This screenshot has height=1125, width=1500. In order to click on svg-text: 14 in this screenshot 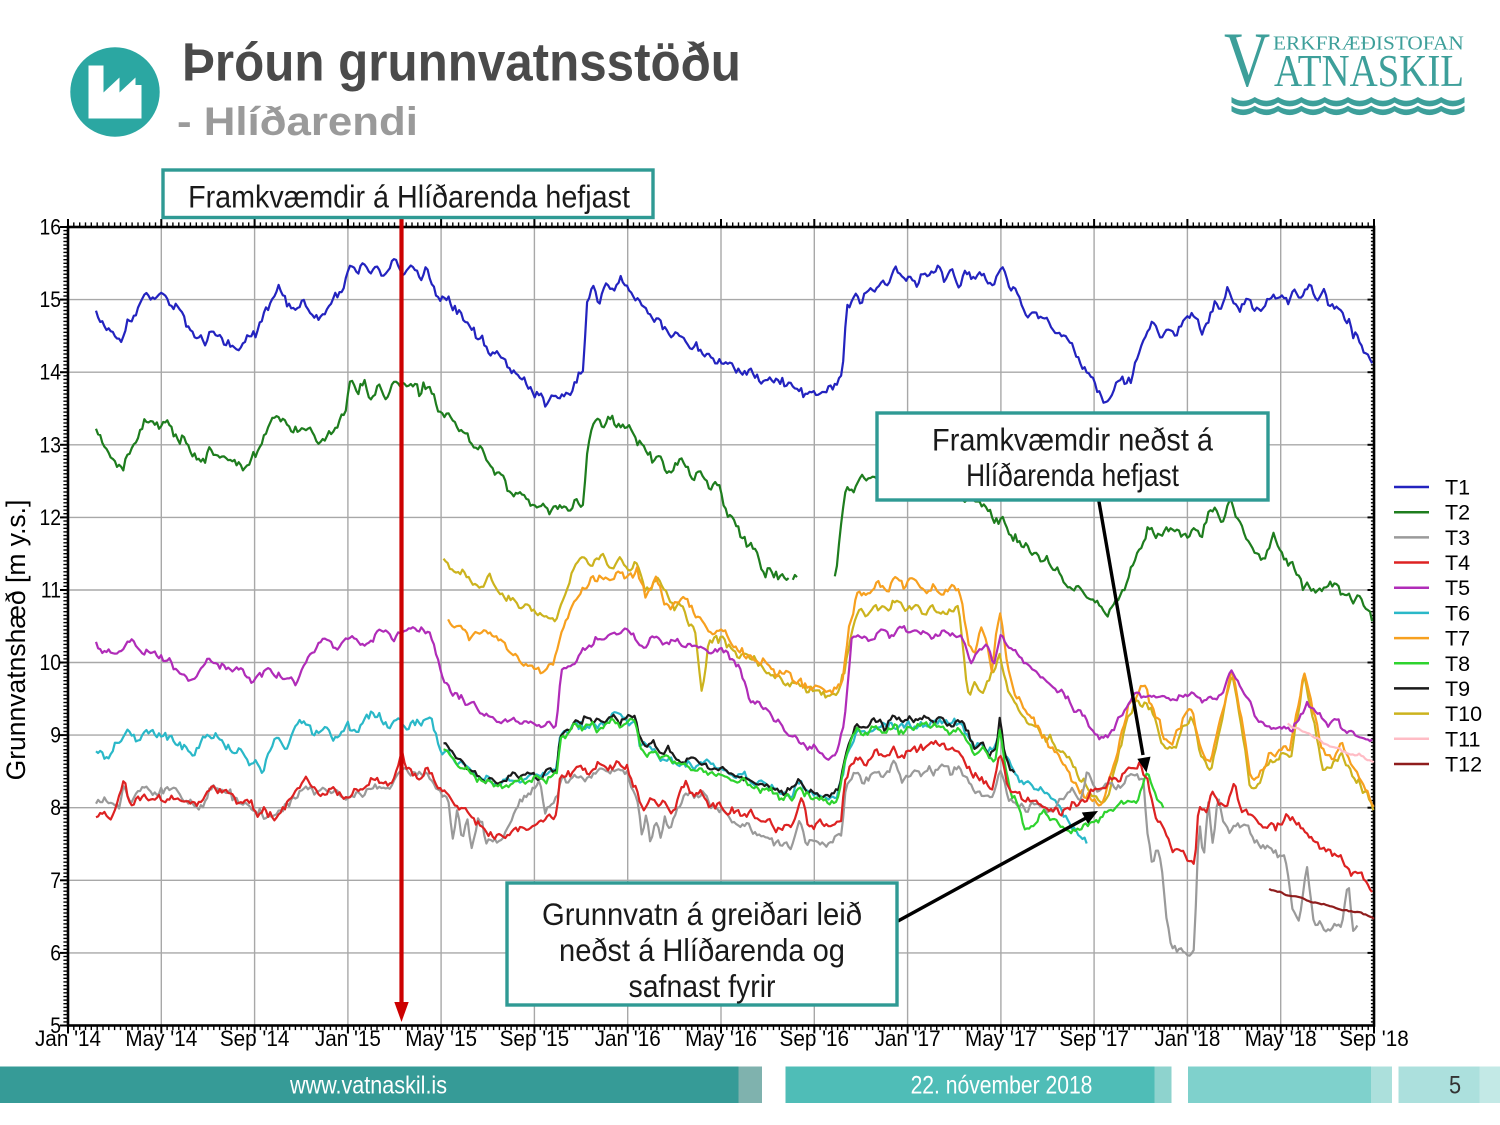, I will do `click(50, 373)`.